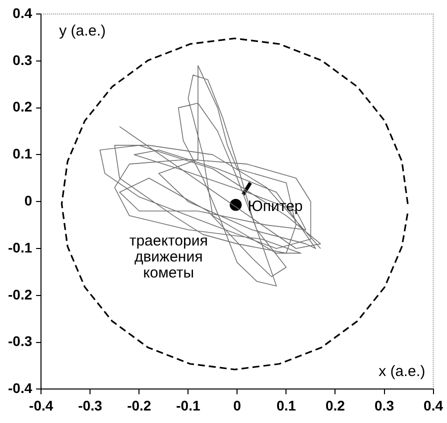 The image size is (447, 423). I want to click on y-tick-label: -0.2, so click(20, 294).